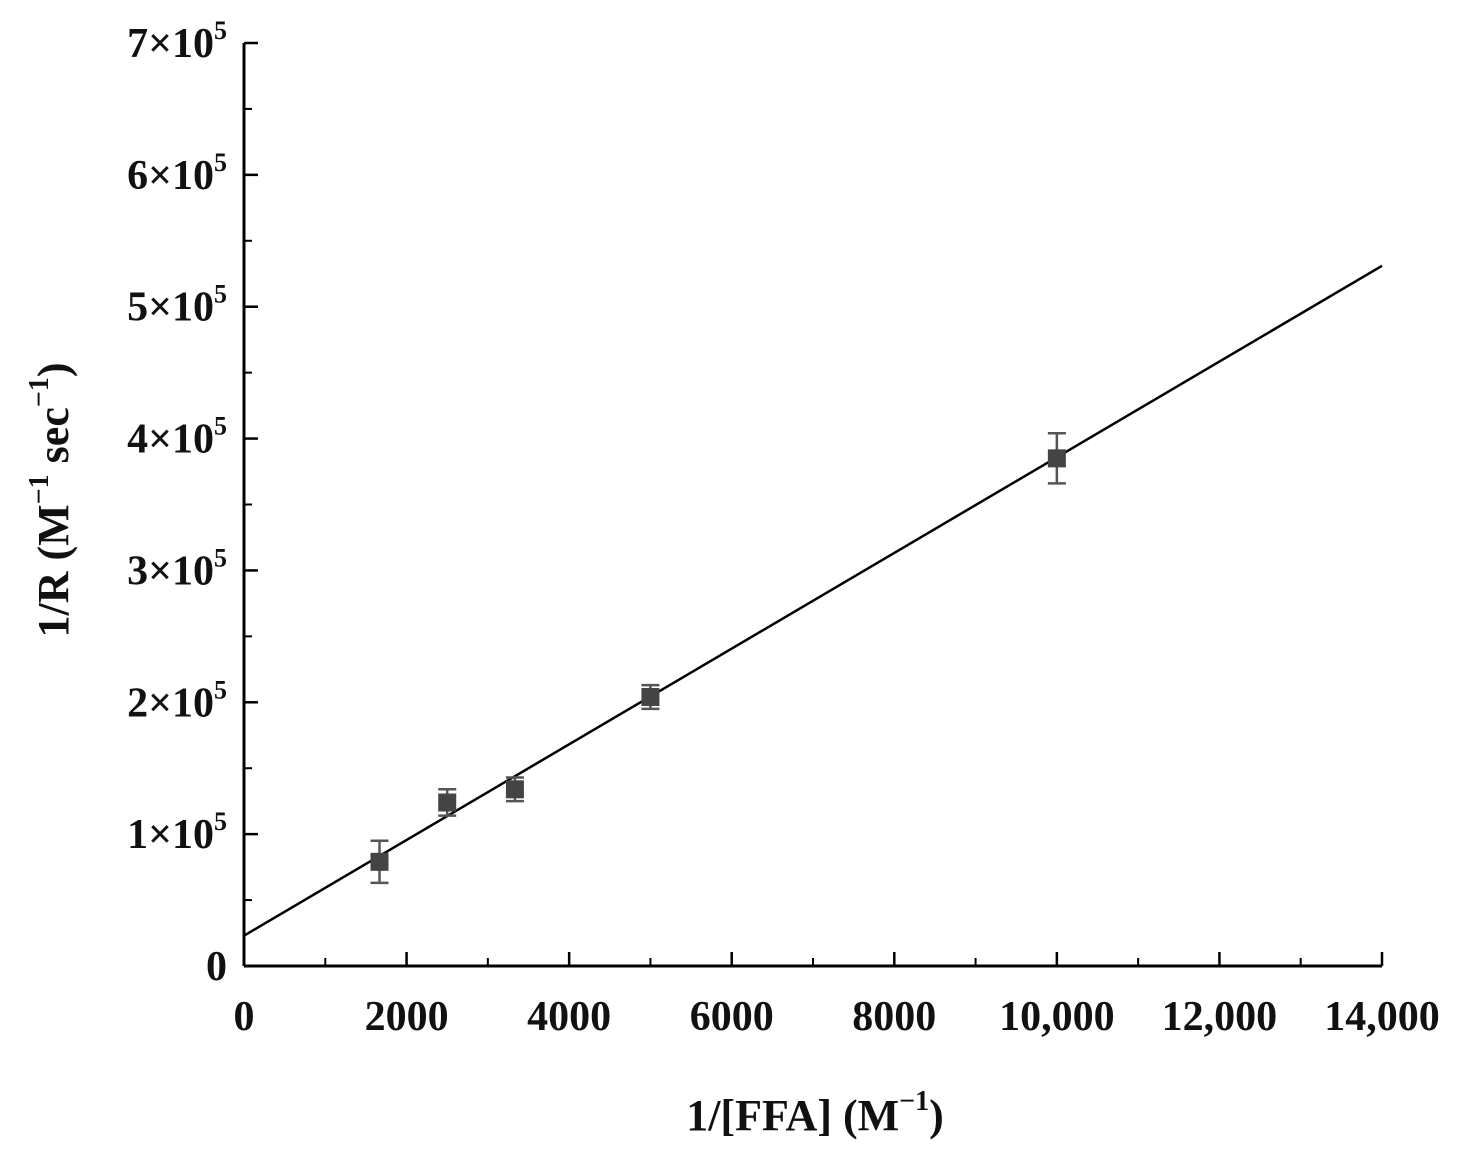 This screenshot has width=1471, height=1164. I want to click on y-axis-title-sup1: −1, so click(39, 489).